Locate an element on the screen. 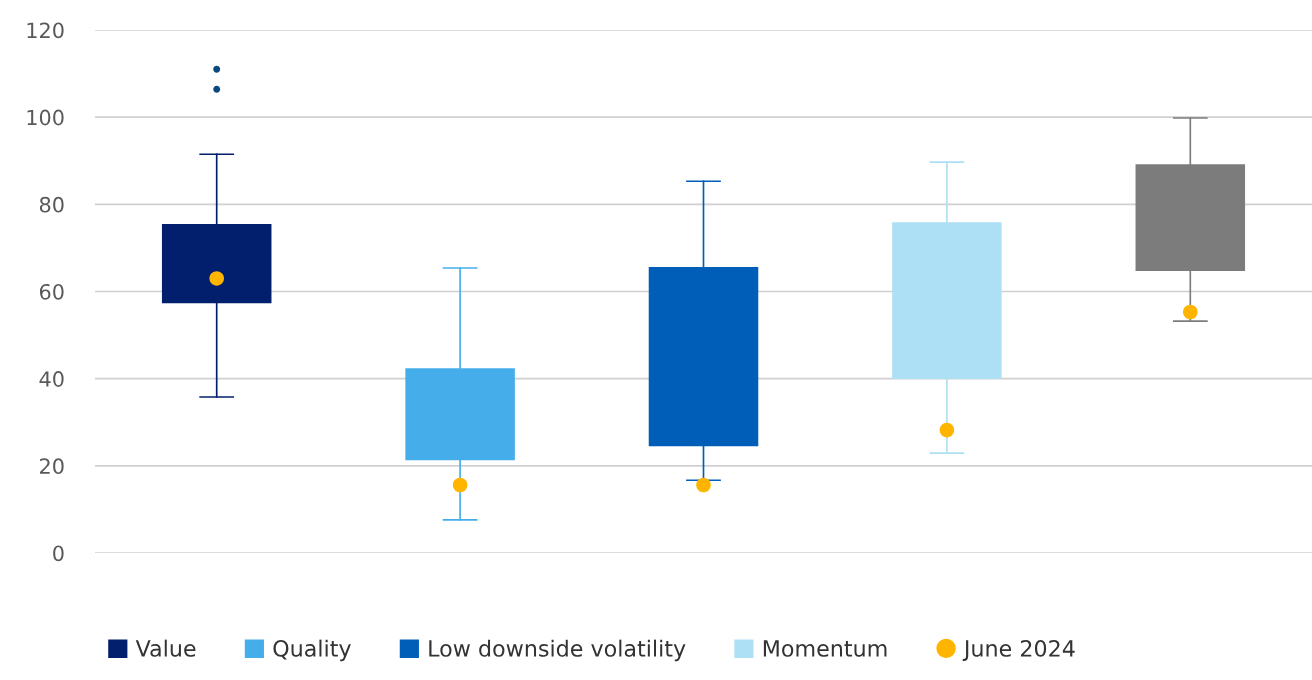  y-tick-label: 120 is located at coordinates (45, 30).